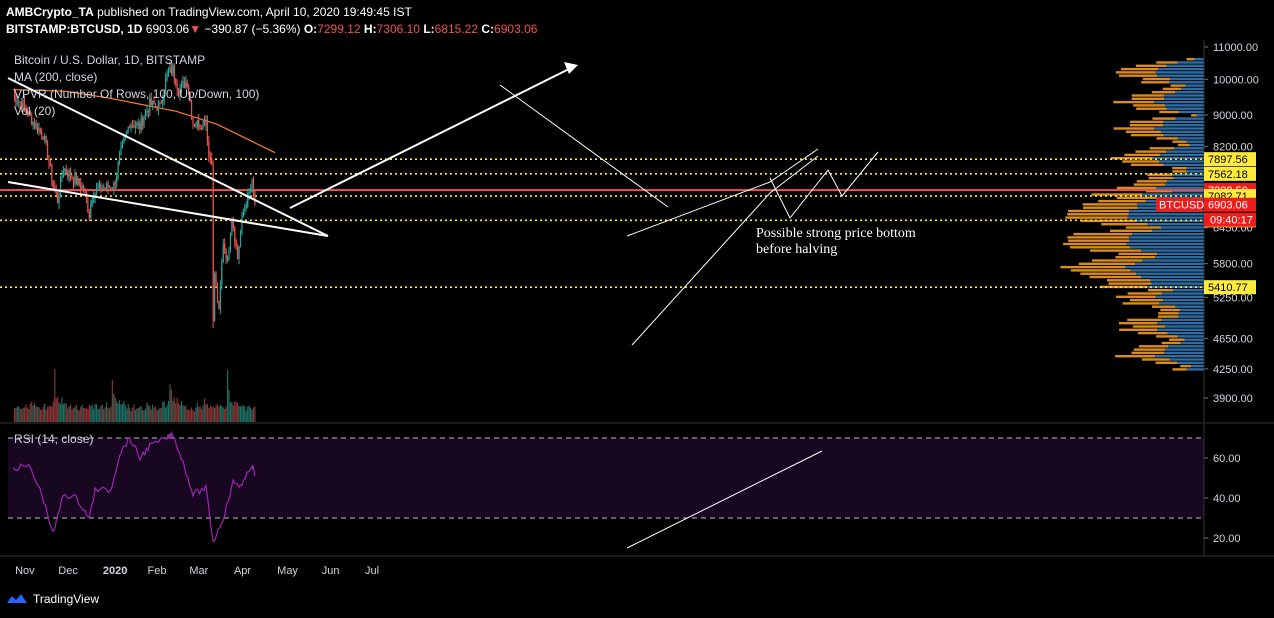 This screenshot has width=1274, height=618. Describe the element at coordinates (35, 111) in the screenshot. I see `legend-vol: Vol (20)` at that location.